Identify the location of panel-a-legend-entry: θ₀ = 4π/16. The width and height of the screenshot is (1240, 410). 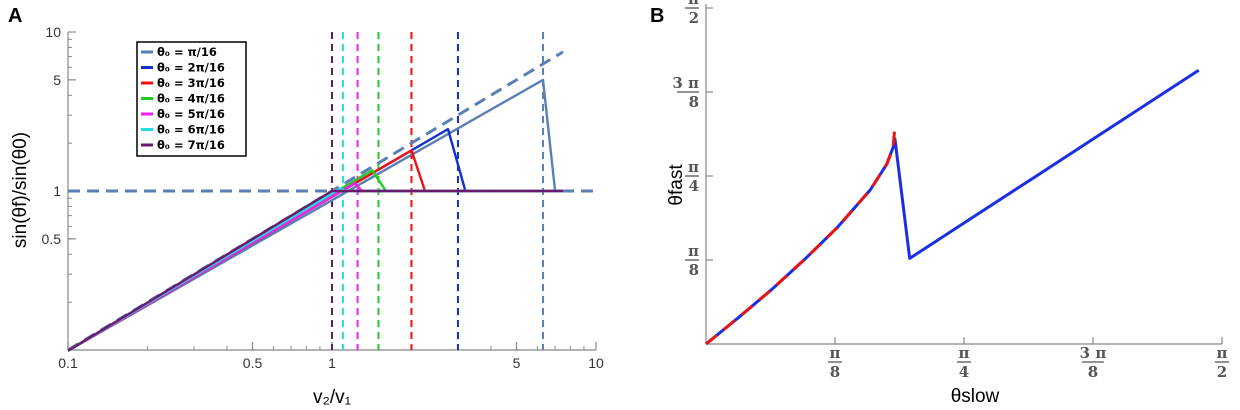
(191, 99).